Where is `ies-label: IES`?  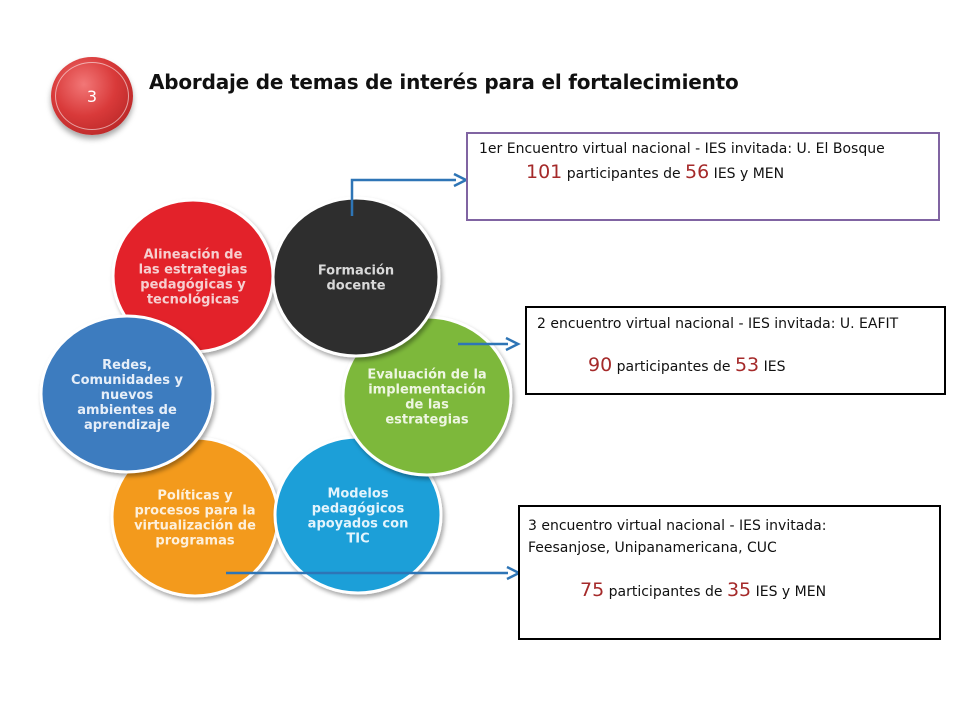 ies-label: IES is located at coordinates (772, 367).